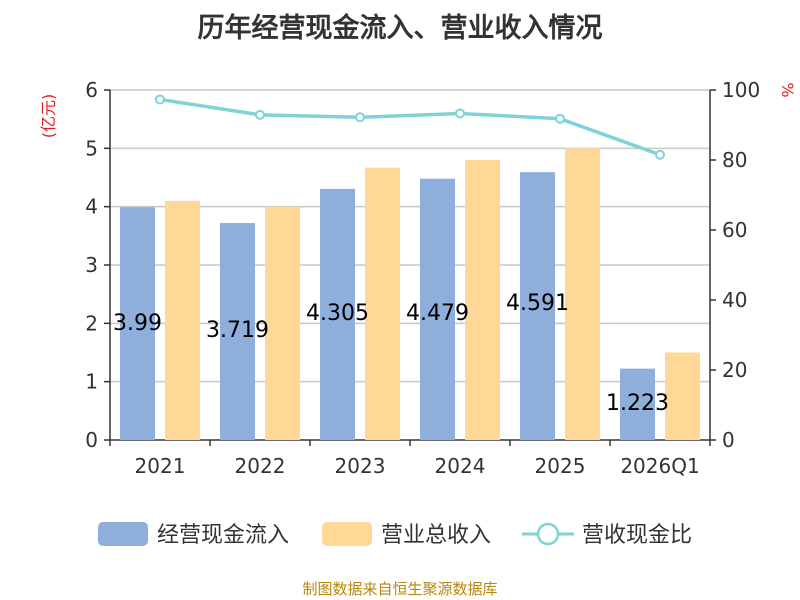 The image size is (800, 600). I want to click on y-left-tick-label: 0, so click(91, 440).